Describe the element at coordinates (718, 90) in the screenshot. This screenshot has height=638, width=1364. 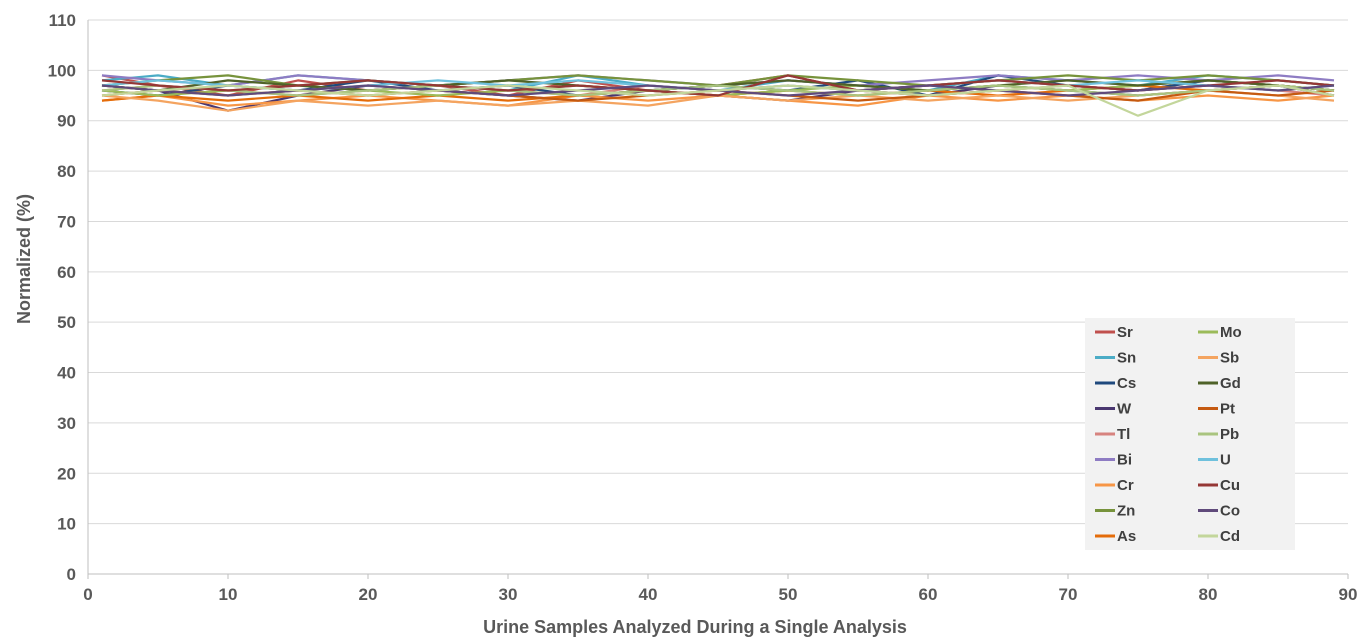
I see `series-line-pb` at that location.